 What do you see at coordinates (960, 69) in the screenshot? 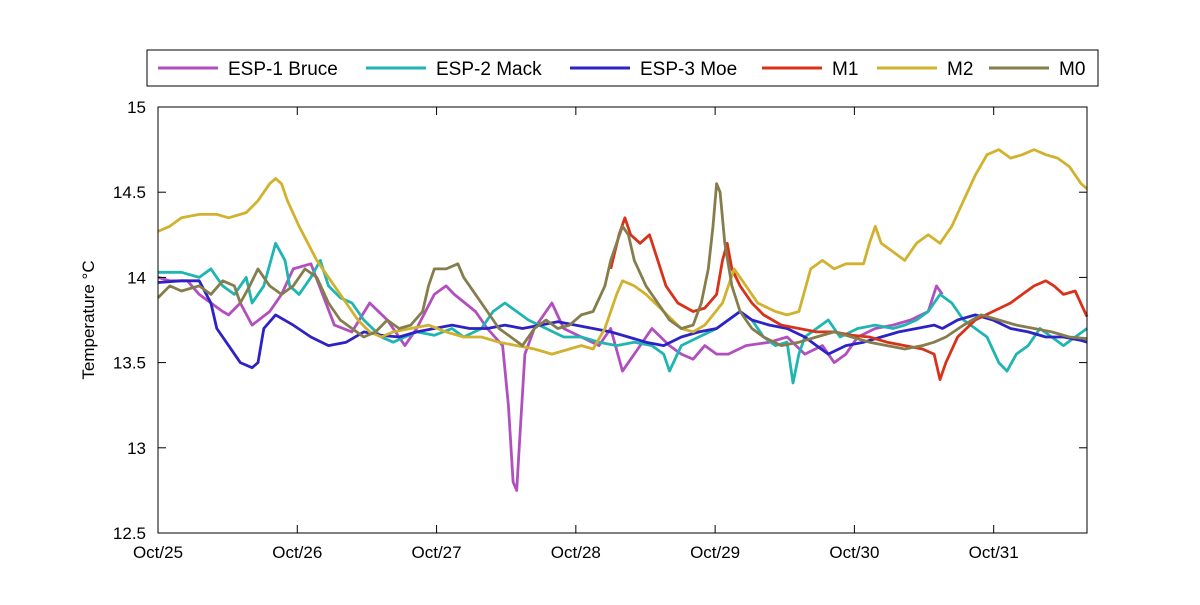
I see `legend-label: M2` at bounding box center [960, 69].